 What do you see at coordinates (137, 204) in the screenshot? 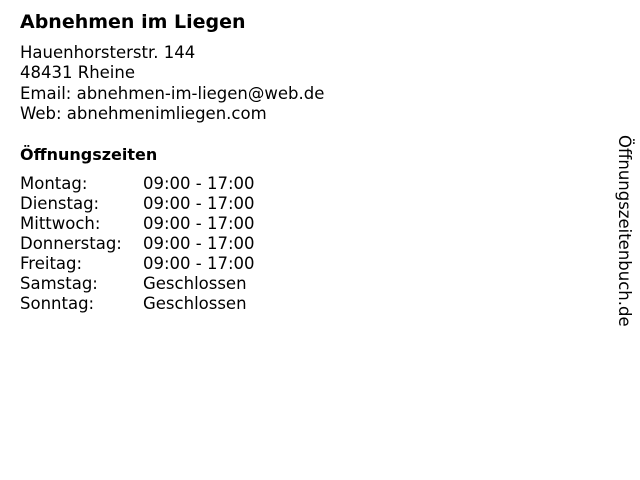
I see `hours-row: Dienstag: 09:00 - 17:00` at bounding box center [137, 204].